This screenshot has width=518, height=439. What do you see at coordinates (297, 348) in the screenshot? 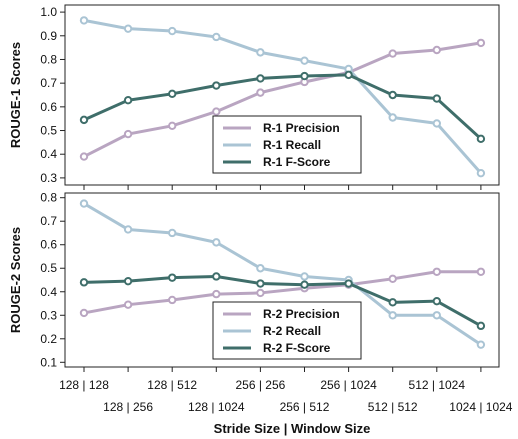
I see `legend-label: R-2 F-Score` at bounding box center [297, 348].